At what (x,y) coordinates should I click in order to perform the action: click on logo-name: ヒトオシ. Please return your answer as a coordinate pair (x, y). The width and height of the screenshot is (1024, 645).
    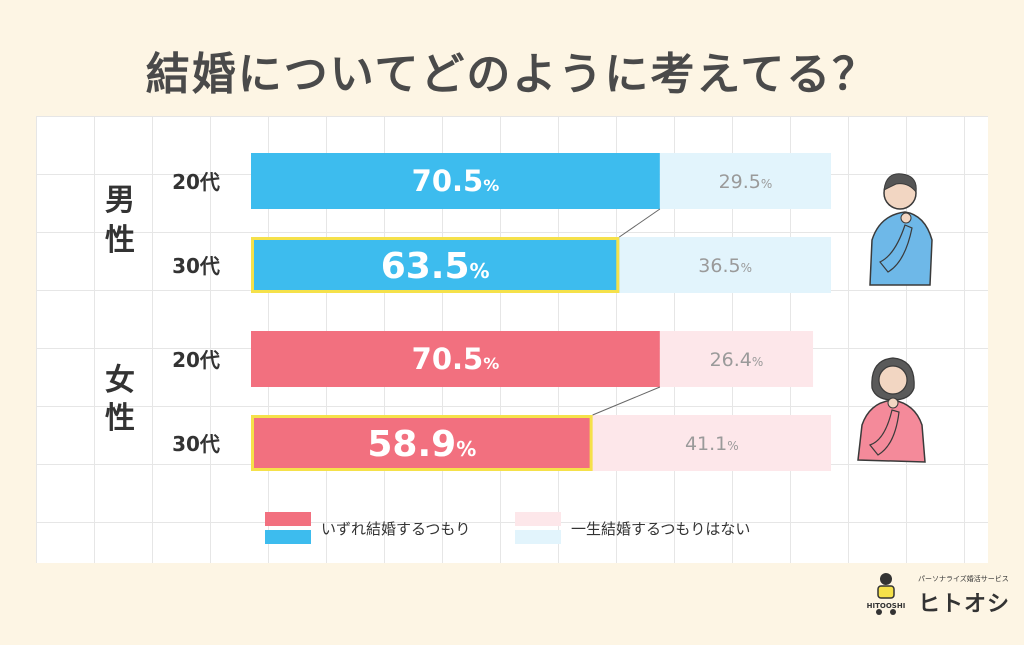
    Looking at the image, I should click on (964, 604).